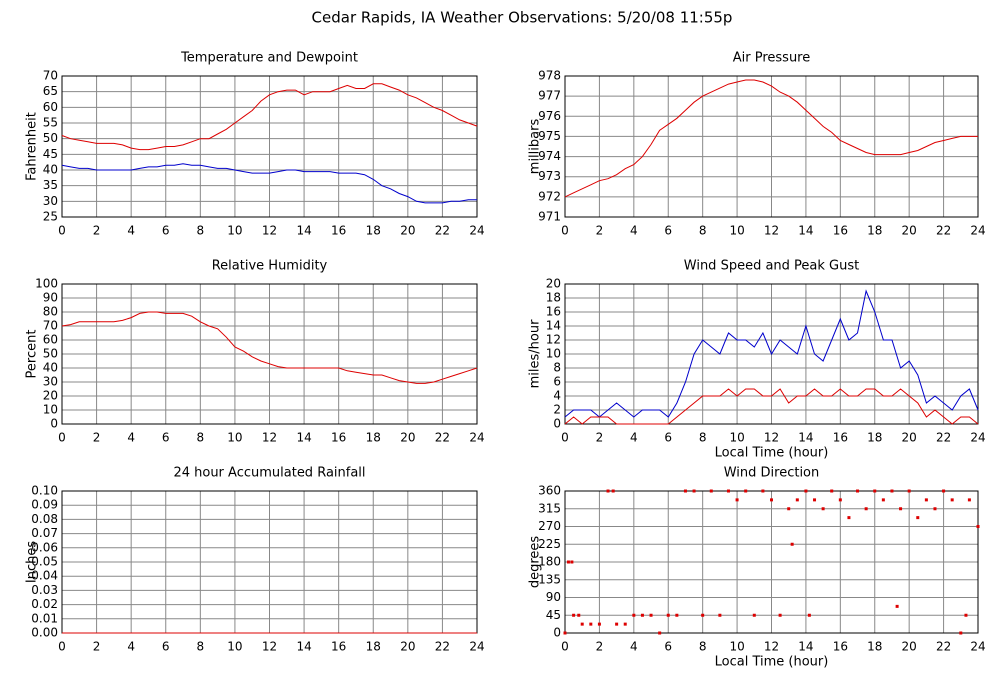 This screenshot has width=1000, height=680. What do you see at coordinates (50, 185) in the screenshot?
I see `y-tick-label: 35` at bounding box center [50, 185].